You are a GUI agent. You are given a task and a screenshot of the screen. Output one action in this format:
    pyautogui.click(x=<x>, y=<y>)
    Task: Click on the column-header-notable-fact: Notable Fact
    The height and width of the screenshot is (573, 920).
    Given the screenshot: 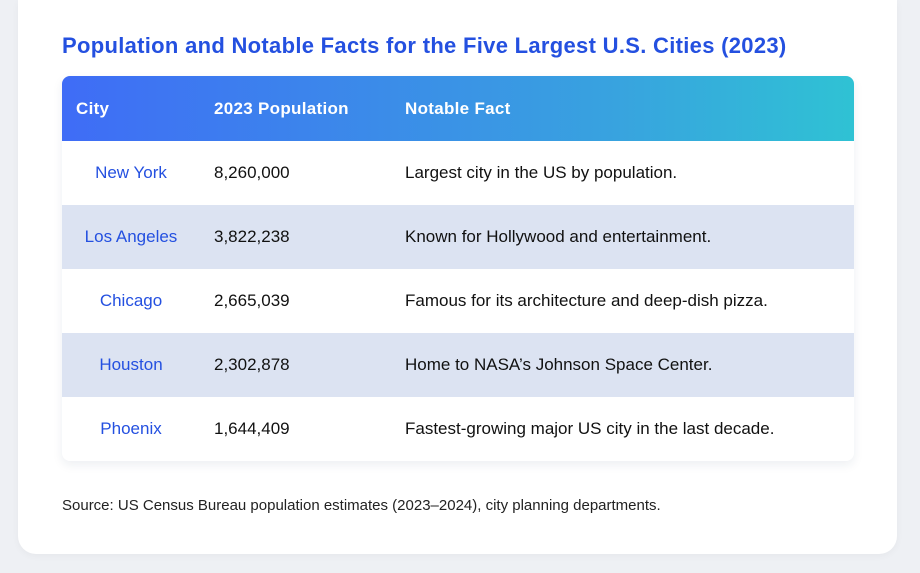 What is the action you would take?
    pyautogui.click(x=458, y=108)
    